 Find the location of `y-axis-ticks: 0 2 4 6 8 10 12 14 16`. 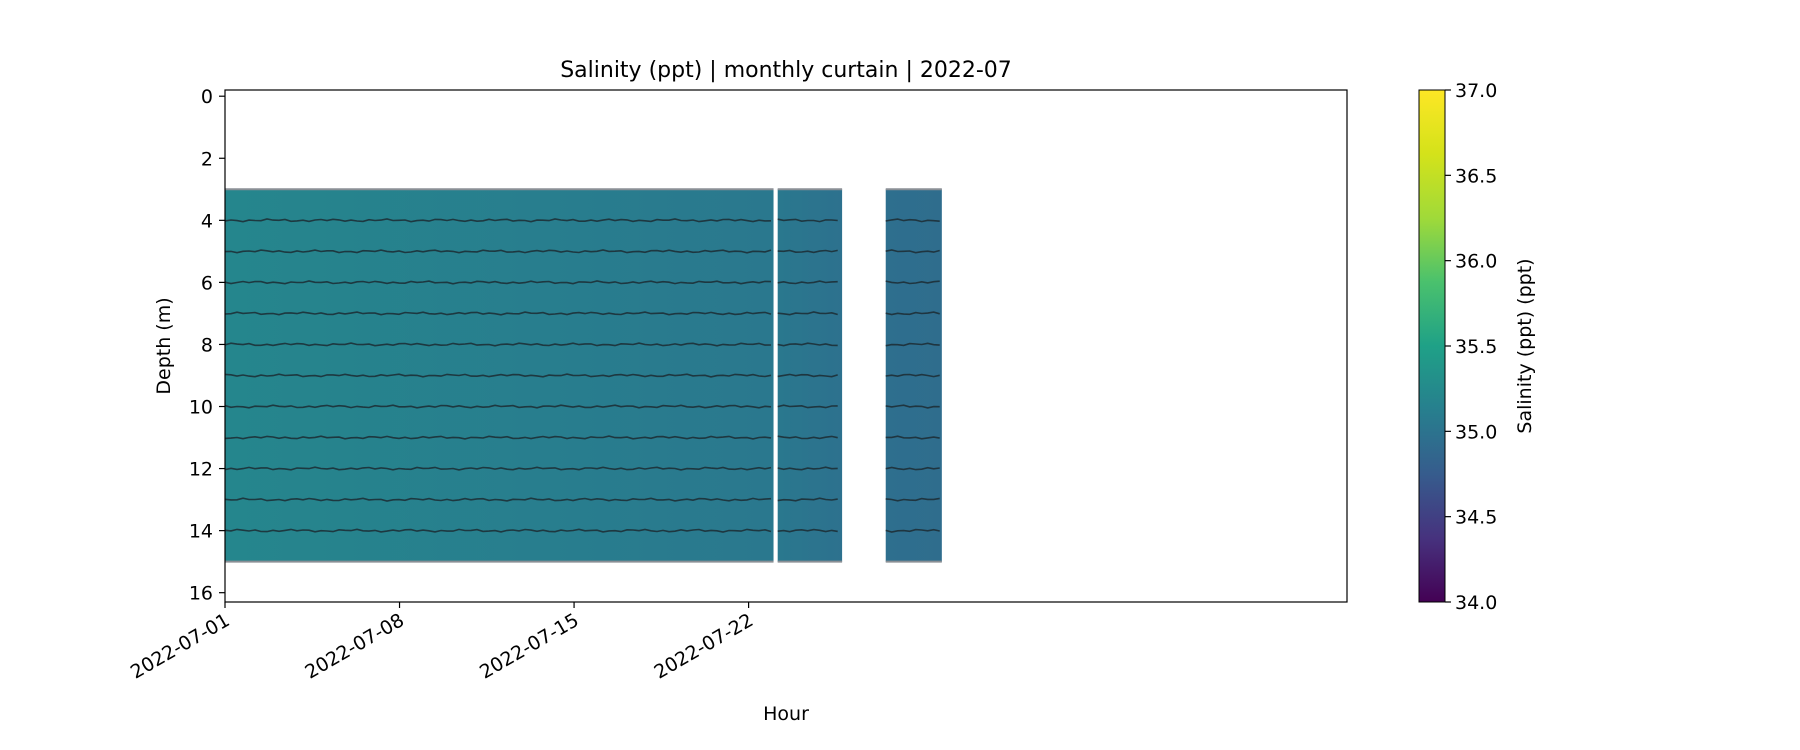

y-axis-ticks: 0 2 4 6 8 10 12 14 16 is located at coordinates (207, 345).